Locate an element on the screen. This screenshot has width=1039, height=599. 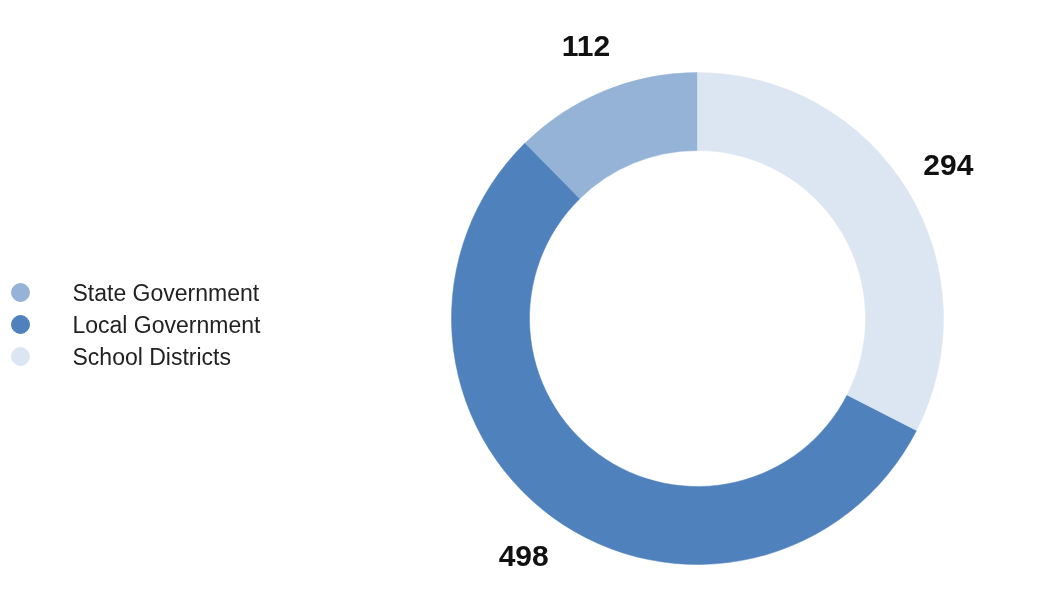
legend-label: School Districts is located at coordinates (151, 356).